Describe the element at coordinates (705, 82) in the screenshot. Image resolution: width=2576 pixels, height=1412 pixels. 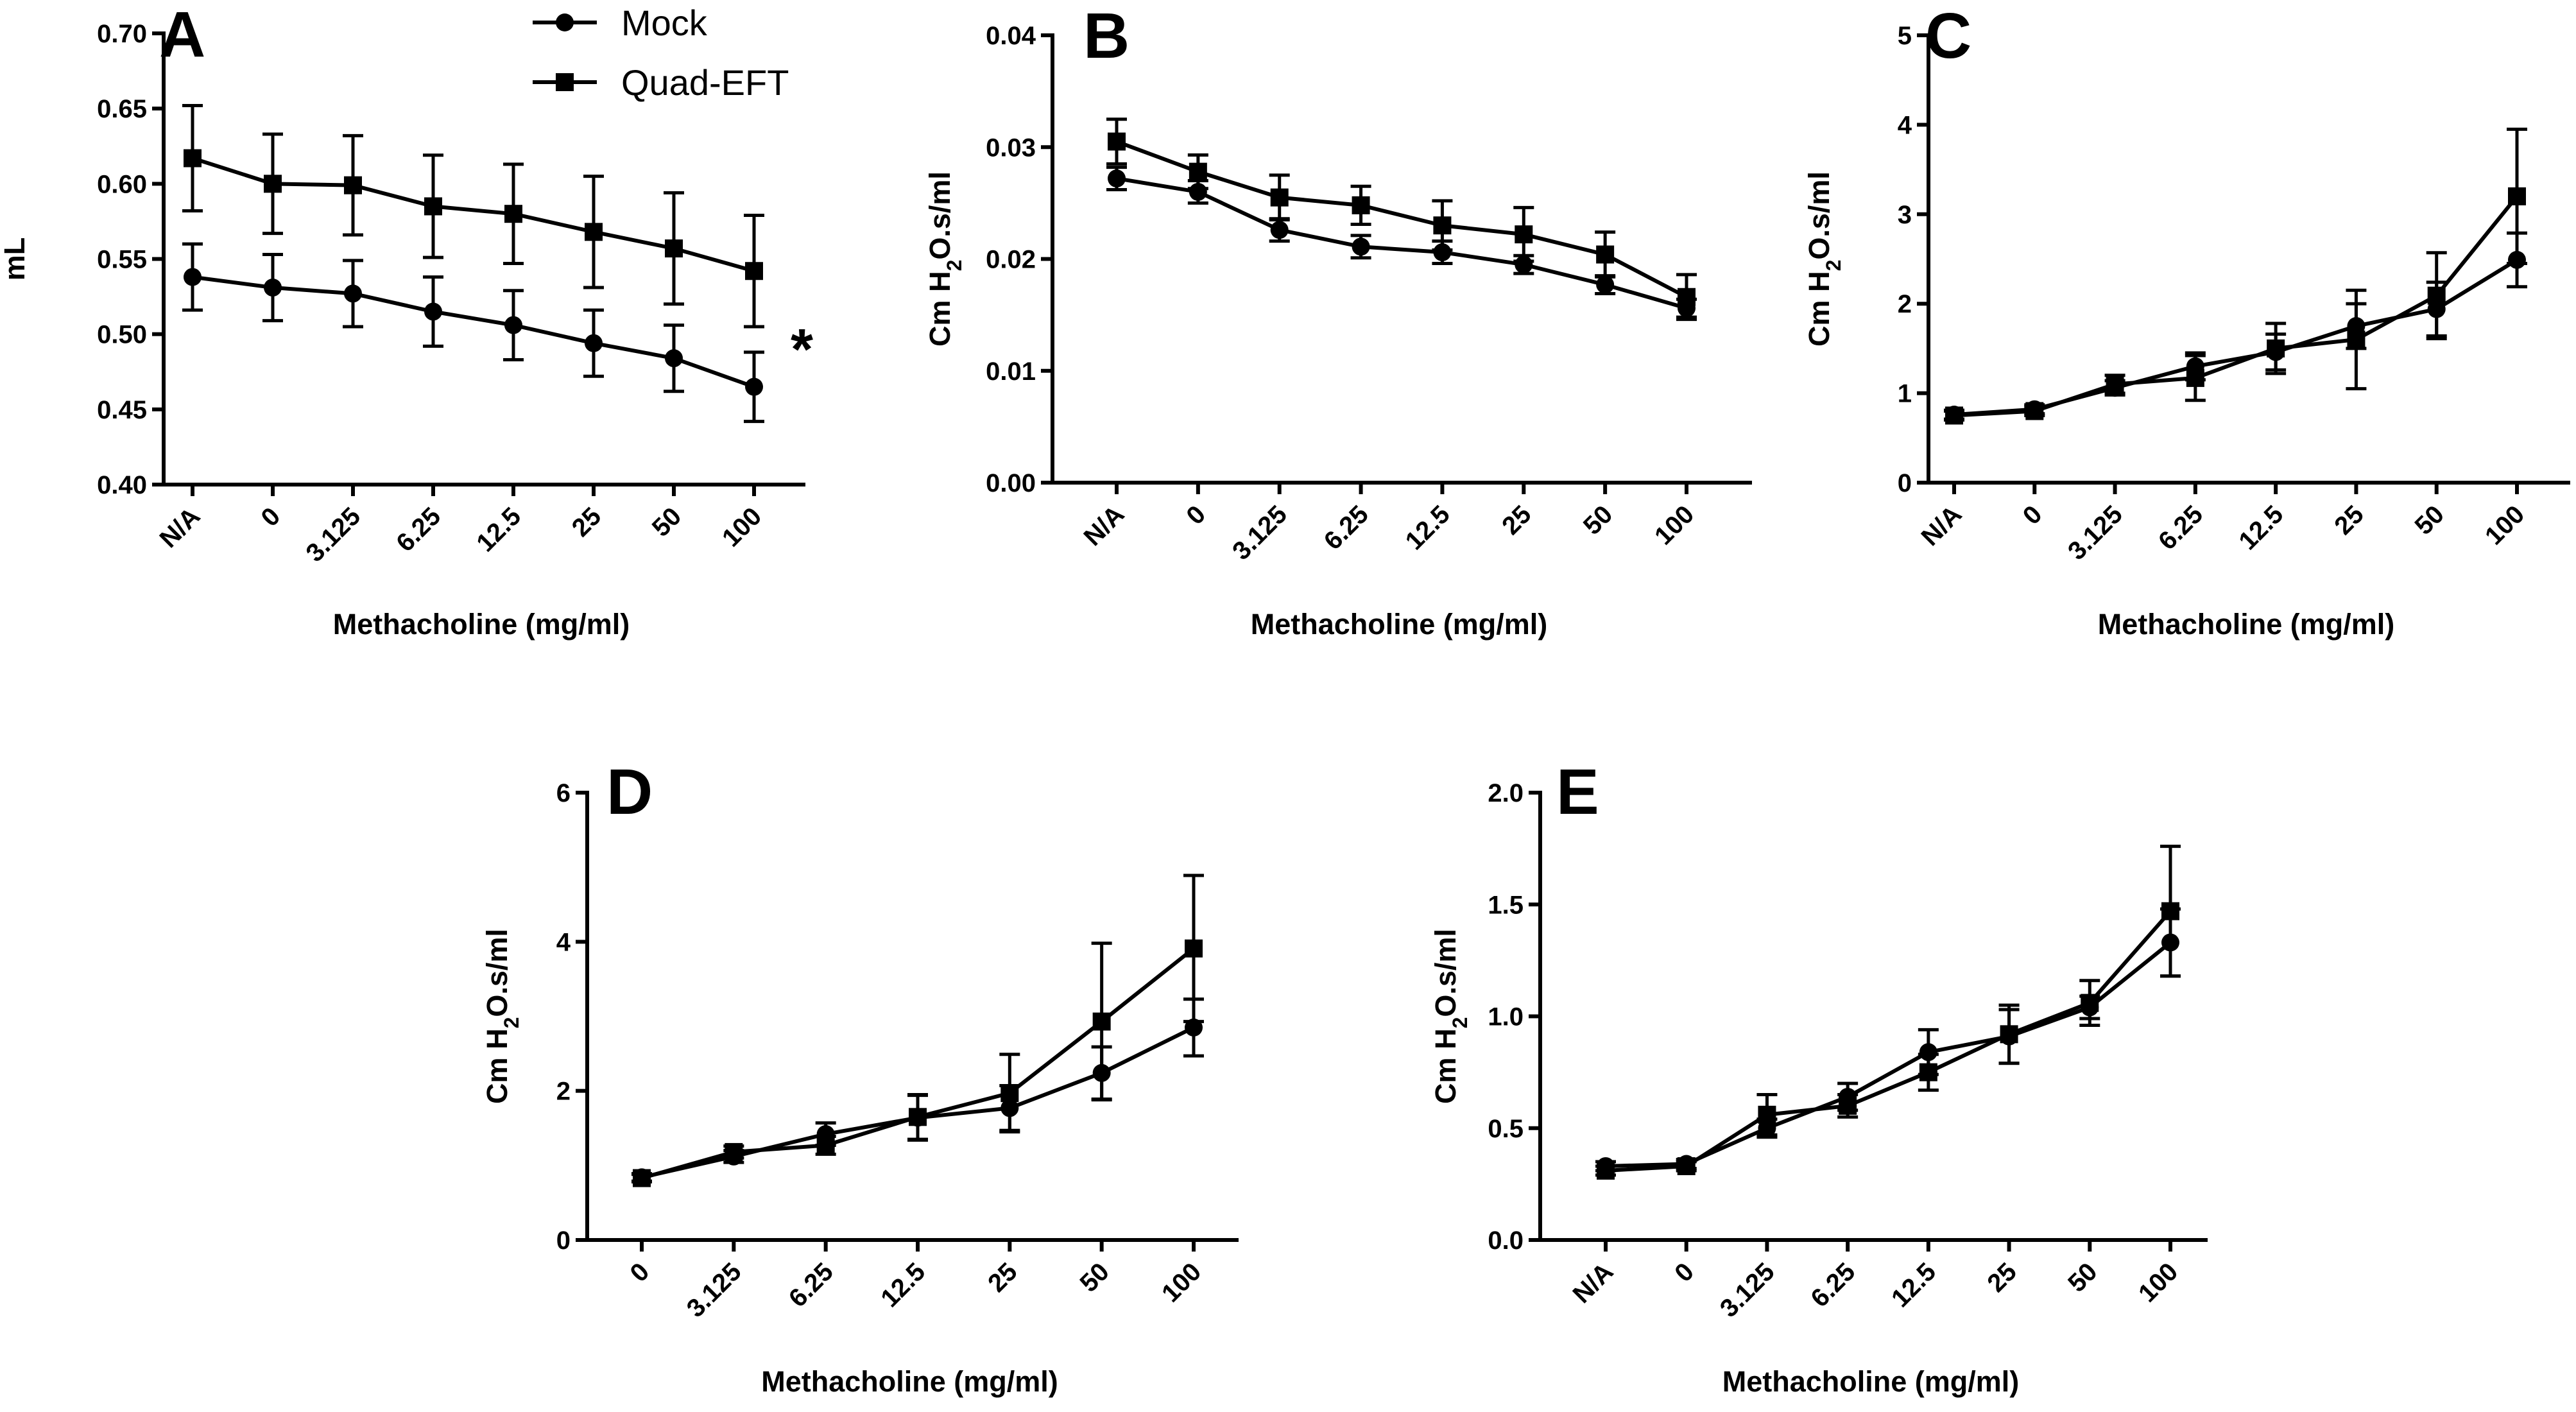
I see `legend-entry: Quad-EFT` at that location.